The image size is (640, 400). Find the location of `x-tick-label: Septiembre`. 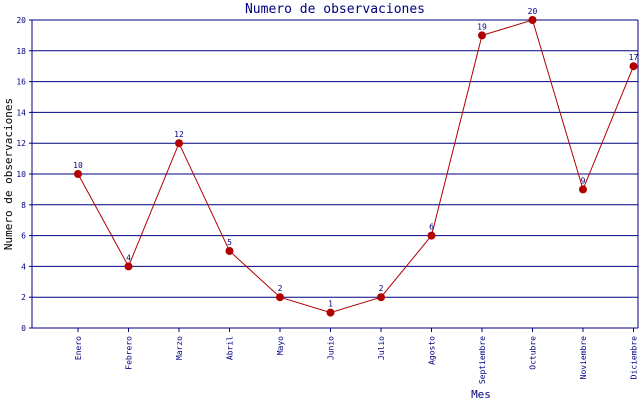

x-tick-label: Septiembre is located at coordinates (482, 360).